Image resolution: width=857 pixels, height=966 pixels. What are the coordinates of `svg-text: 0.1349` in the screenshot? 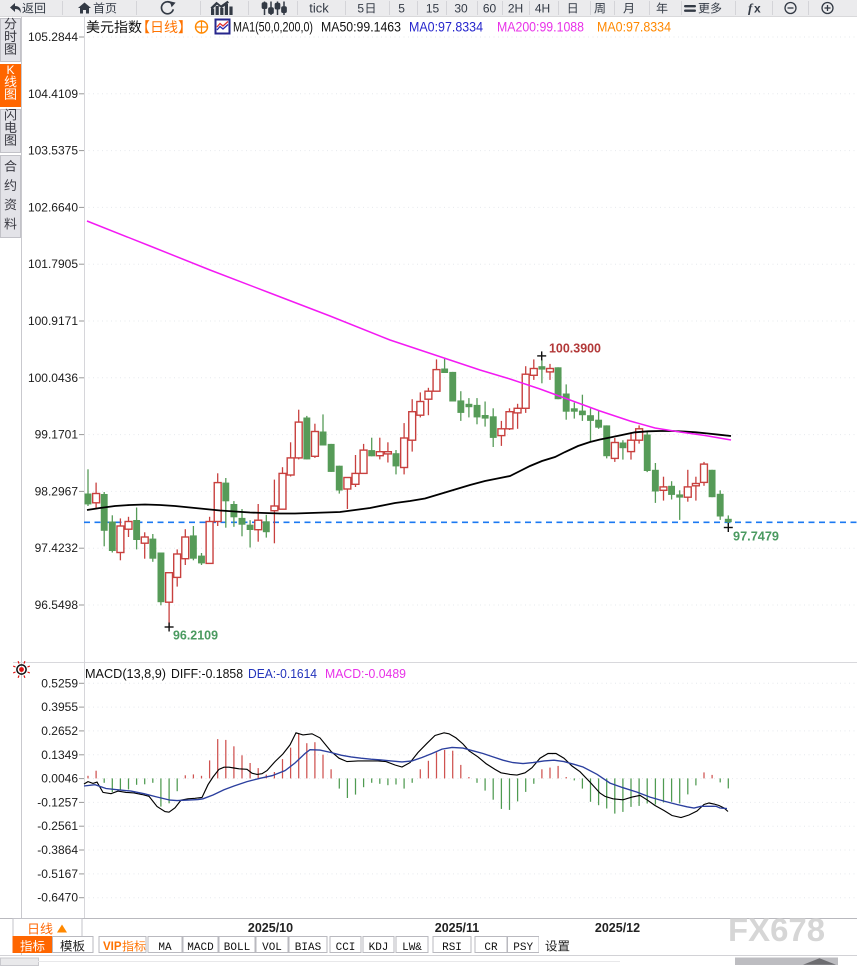 It's located at (59, 755).